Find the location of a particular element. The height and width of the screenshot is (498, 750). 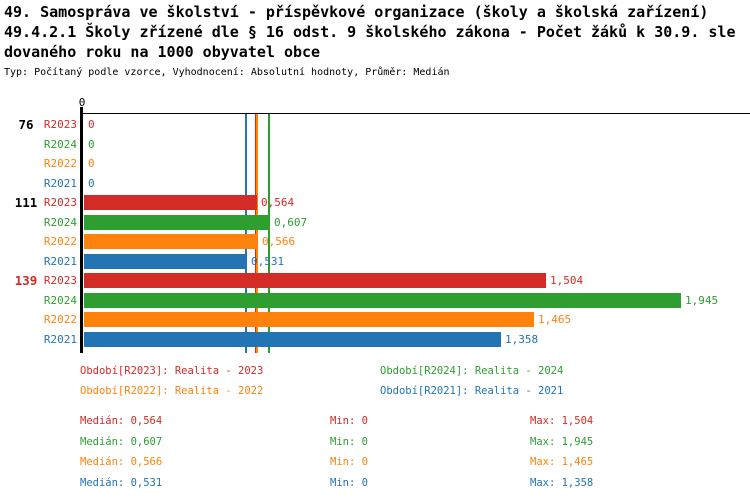

legend-item-R2024: Období[R2024]: Realita - 2024 is located at coordinates (472, 371).